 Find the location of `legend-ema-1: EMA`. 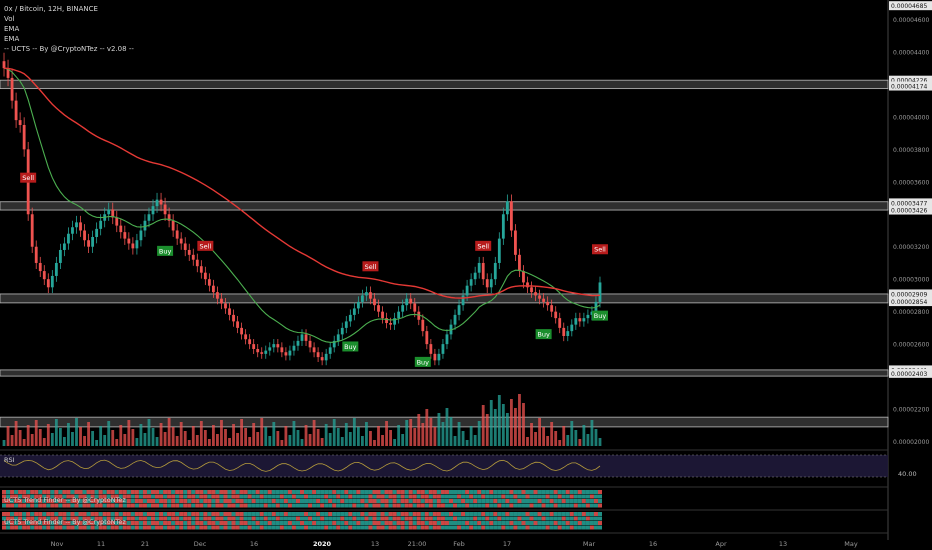

legend-ema-1: EMA is located at coordinates (12, 29).